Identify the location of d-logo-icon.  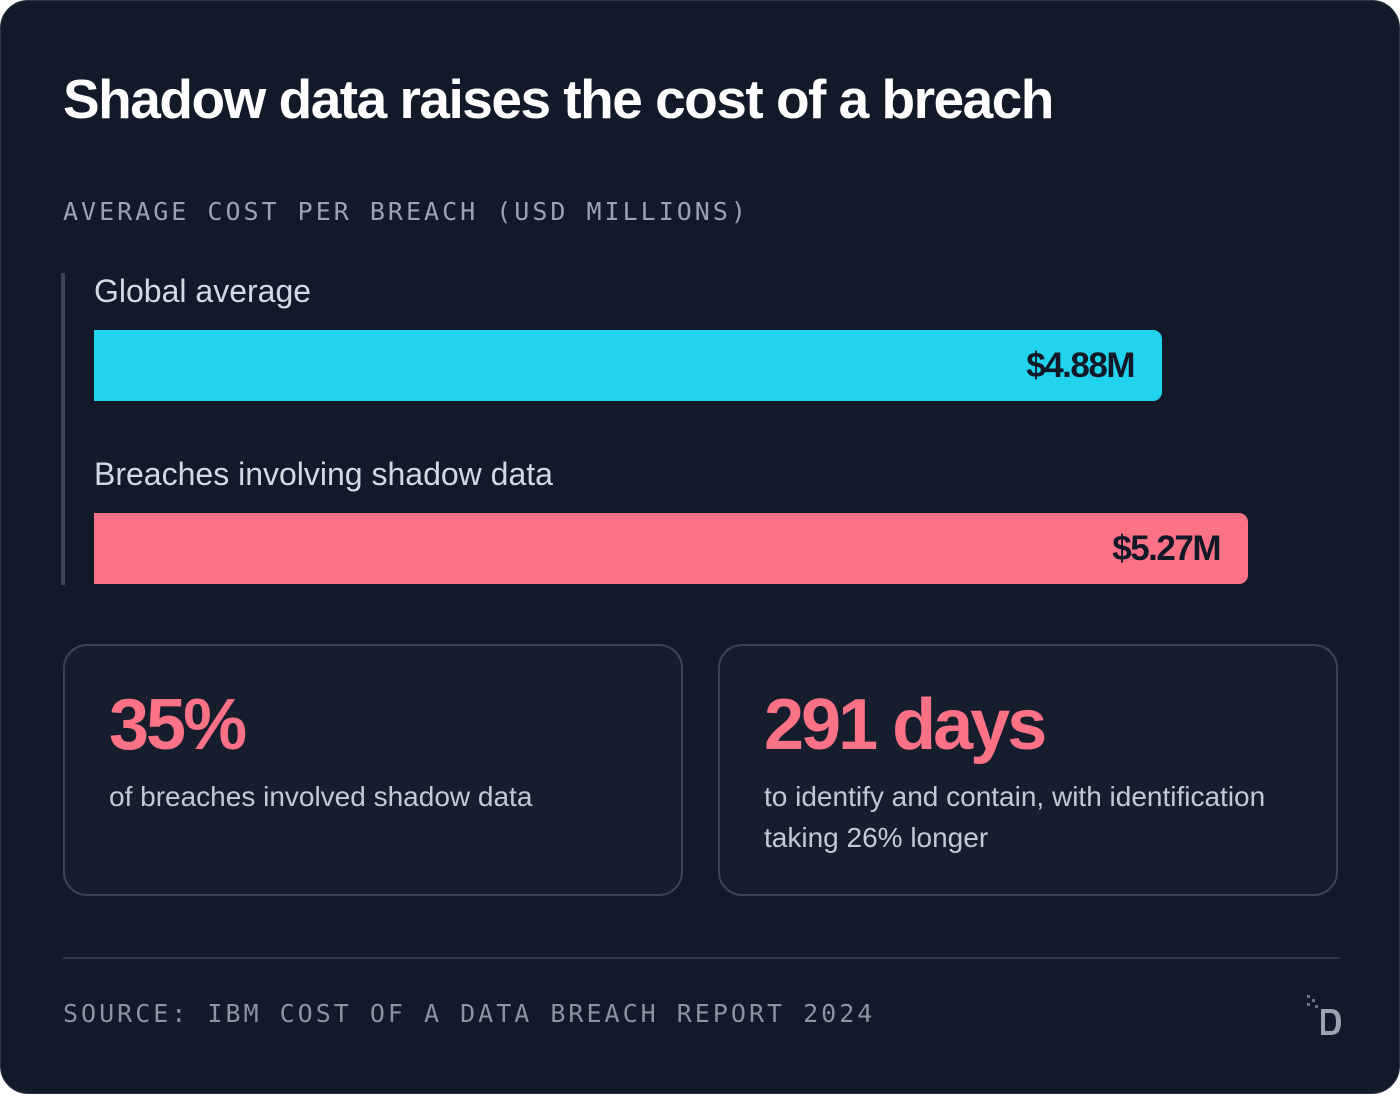
(1324, 1015).